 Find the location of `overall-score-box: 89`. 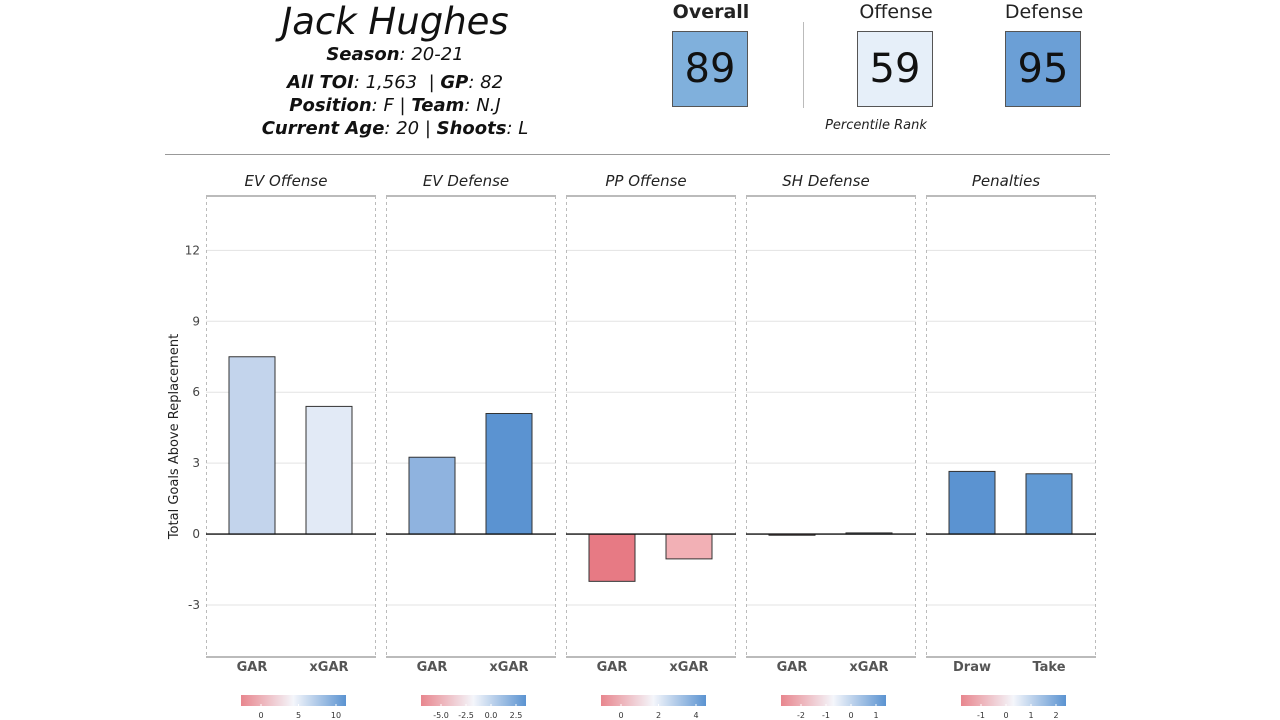

overall-score-box: 89 is located at coordinates (710, 69).